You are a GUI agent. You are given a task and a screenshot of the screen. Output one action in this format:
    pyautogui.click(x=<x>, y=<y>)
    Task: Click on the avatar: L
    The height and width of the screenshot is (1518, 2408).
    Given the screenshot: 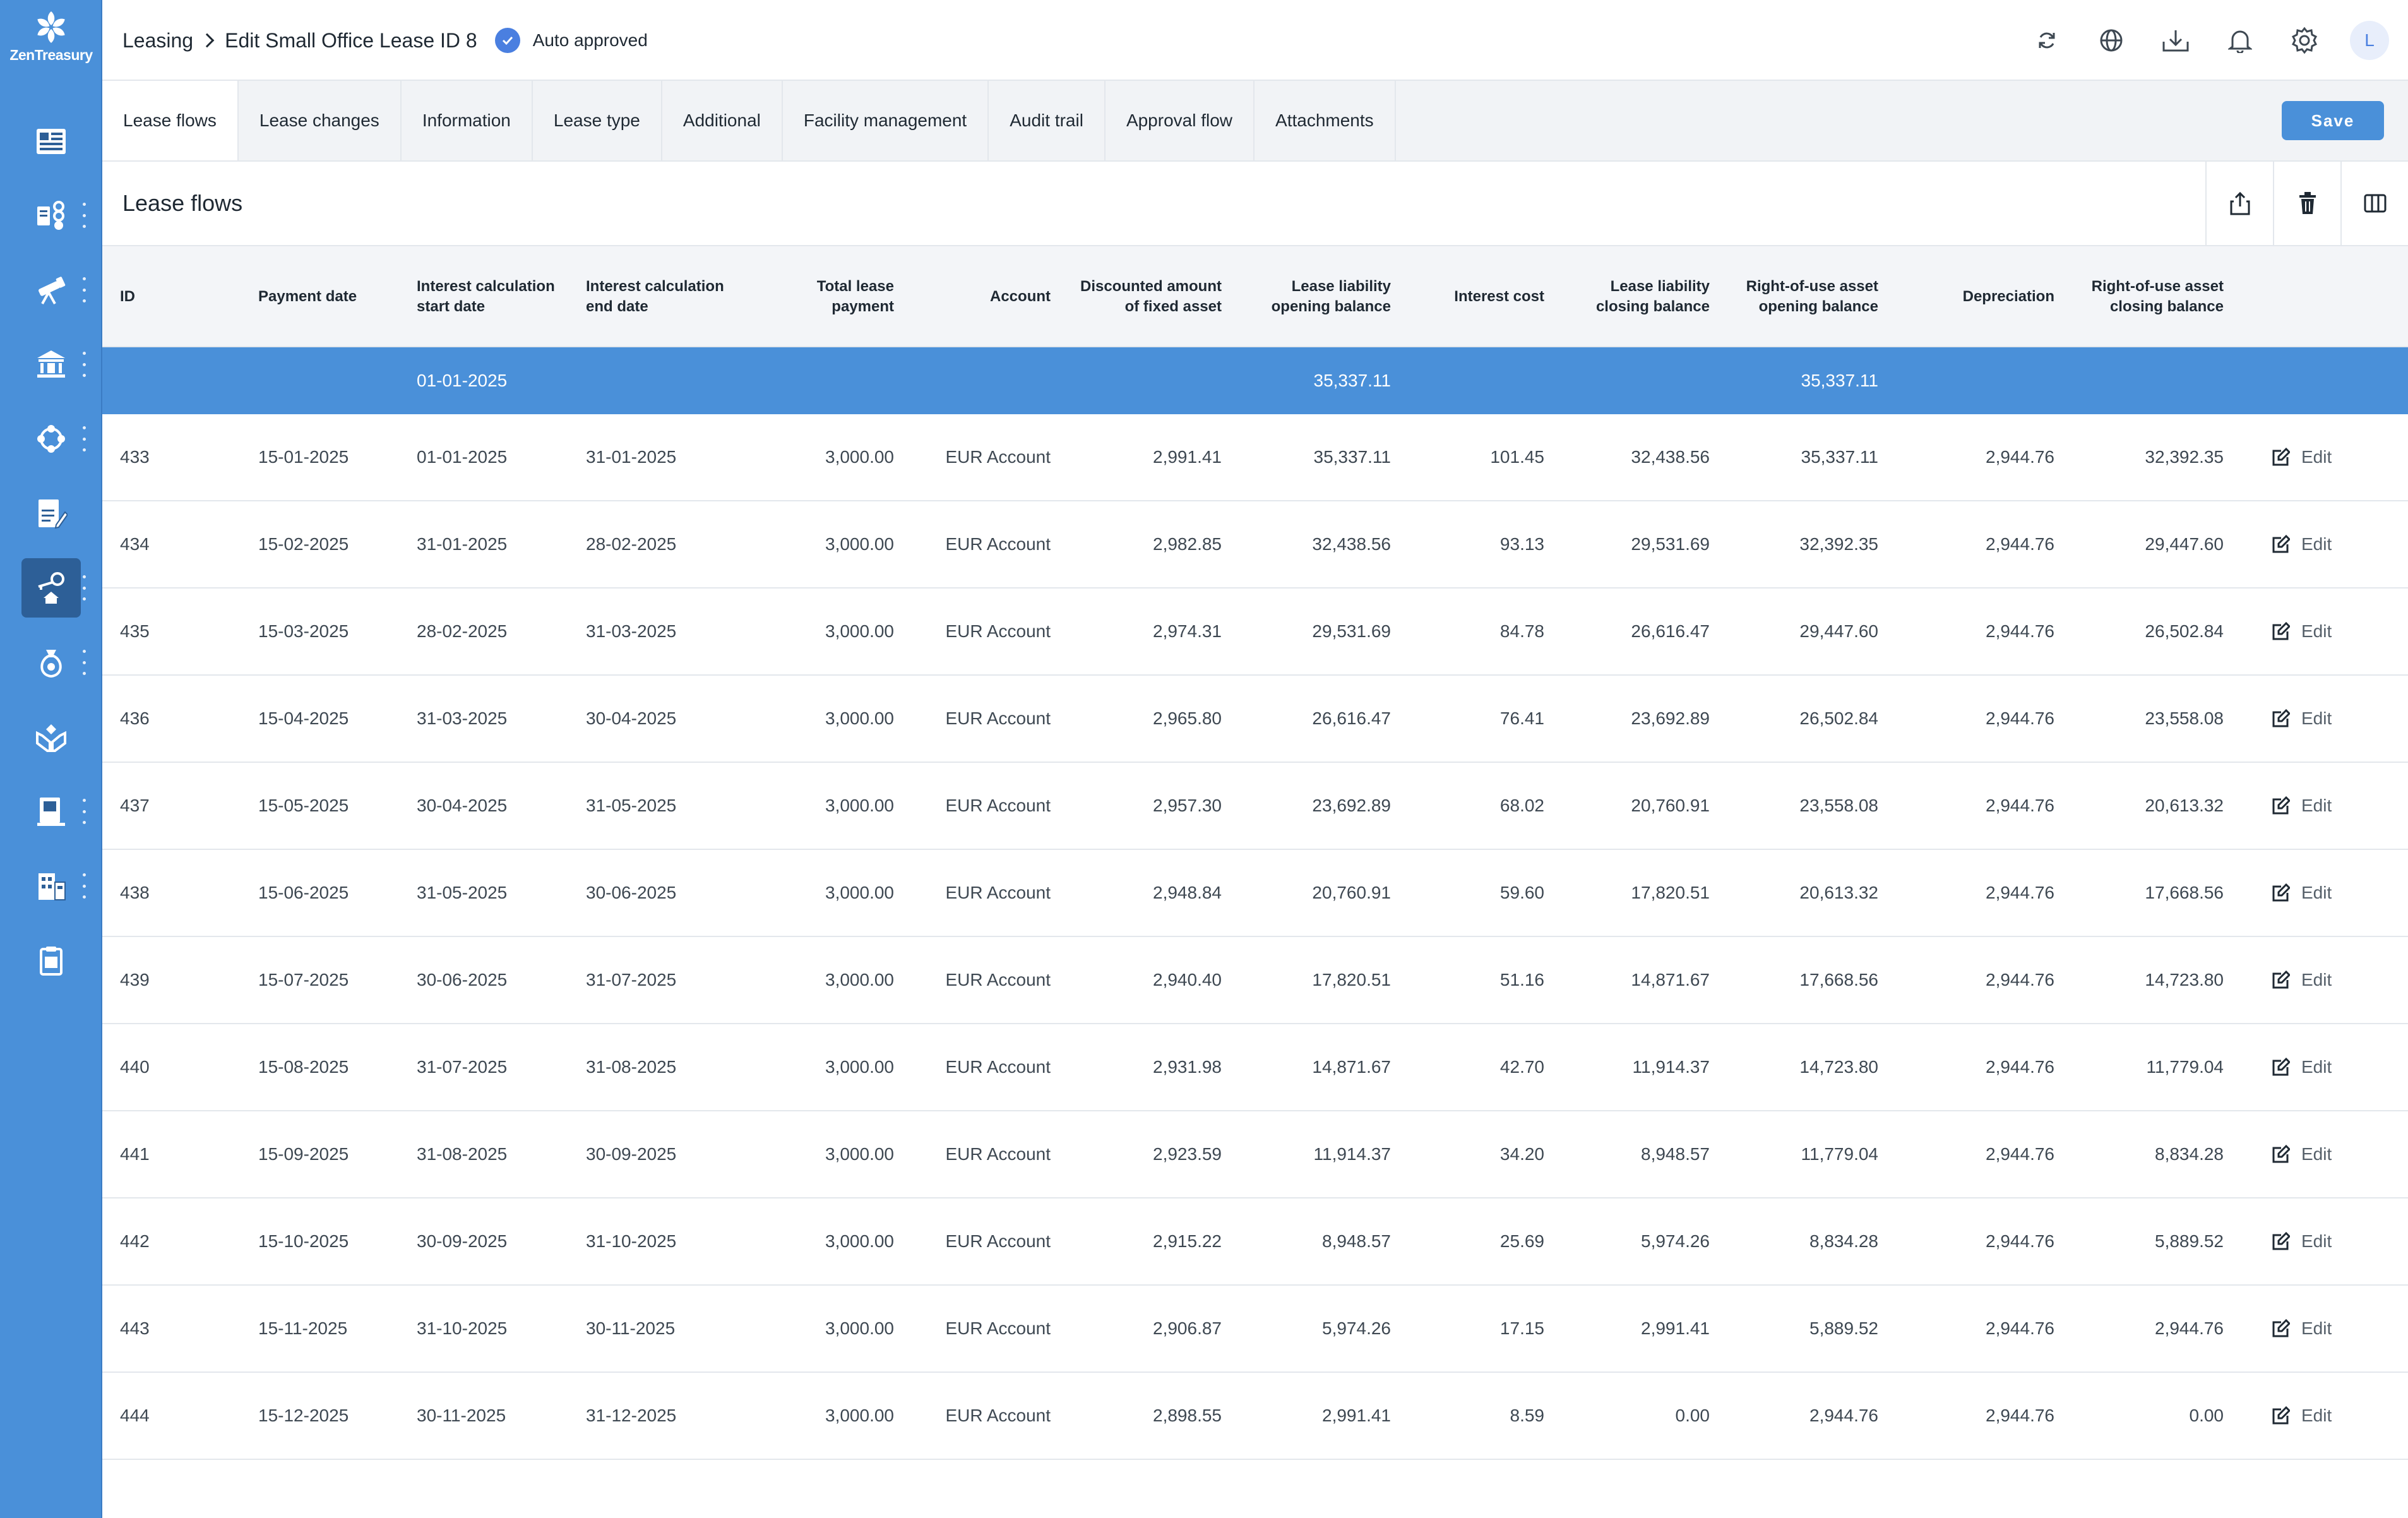 What is the action you would take?
    pyautogui.click(x=2369, y=41)
    